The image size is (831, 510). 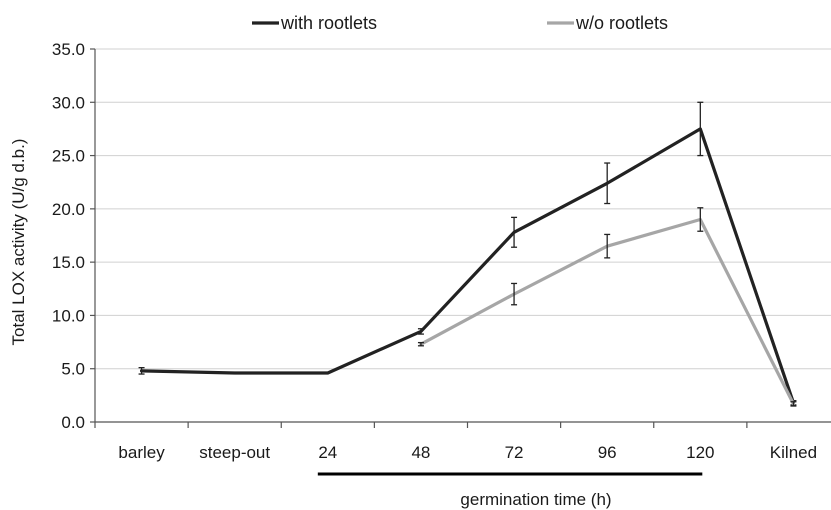 I want to click on y-tick-label: 30.0, so click(x=68, y=102).